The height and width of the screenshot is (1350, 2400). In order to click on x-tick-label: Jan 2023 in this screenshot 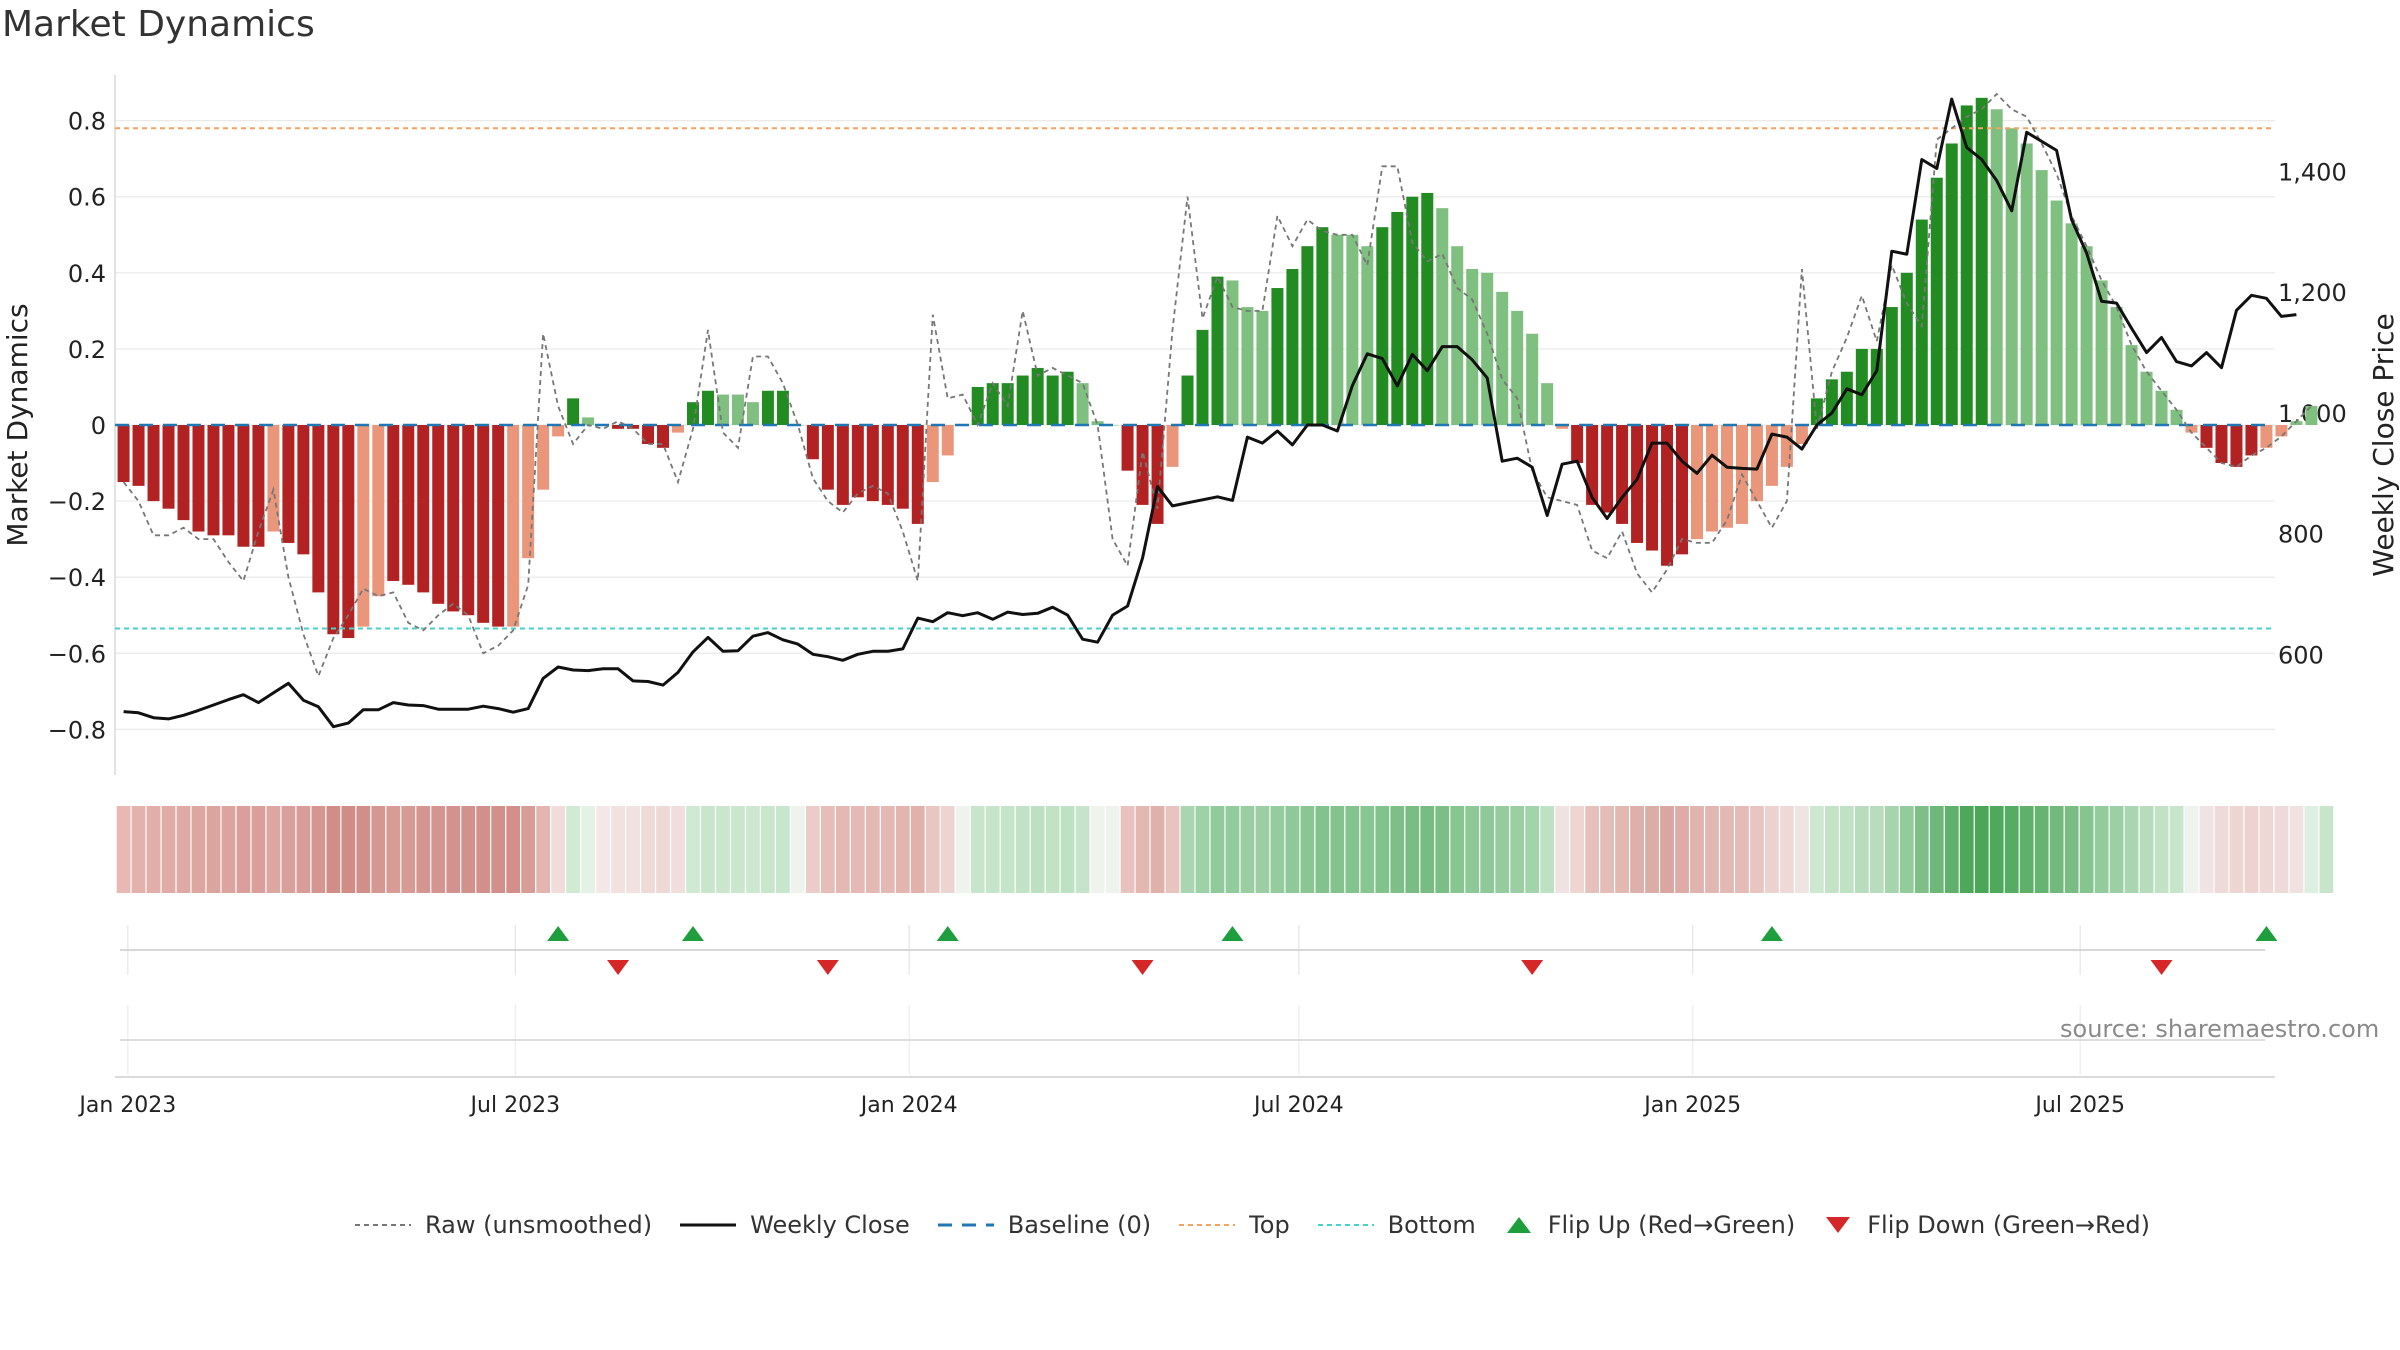, I will do `click(126, 1105)`.